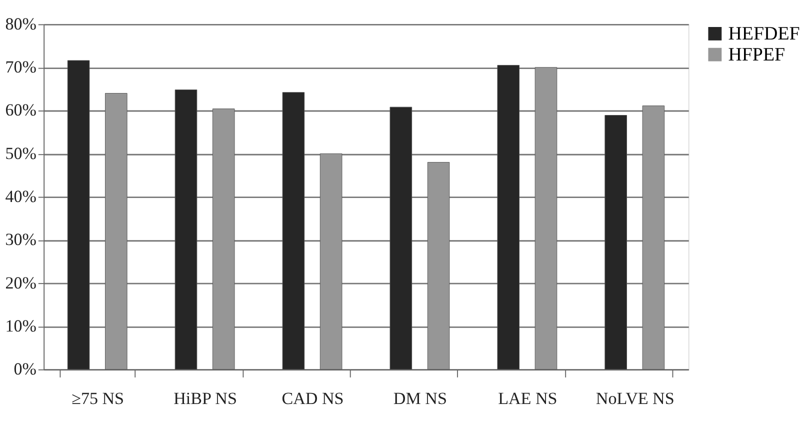 The image size is (805, 426). I want to click on y-tick-label: 30%, so click(21, 240).